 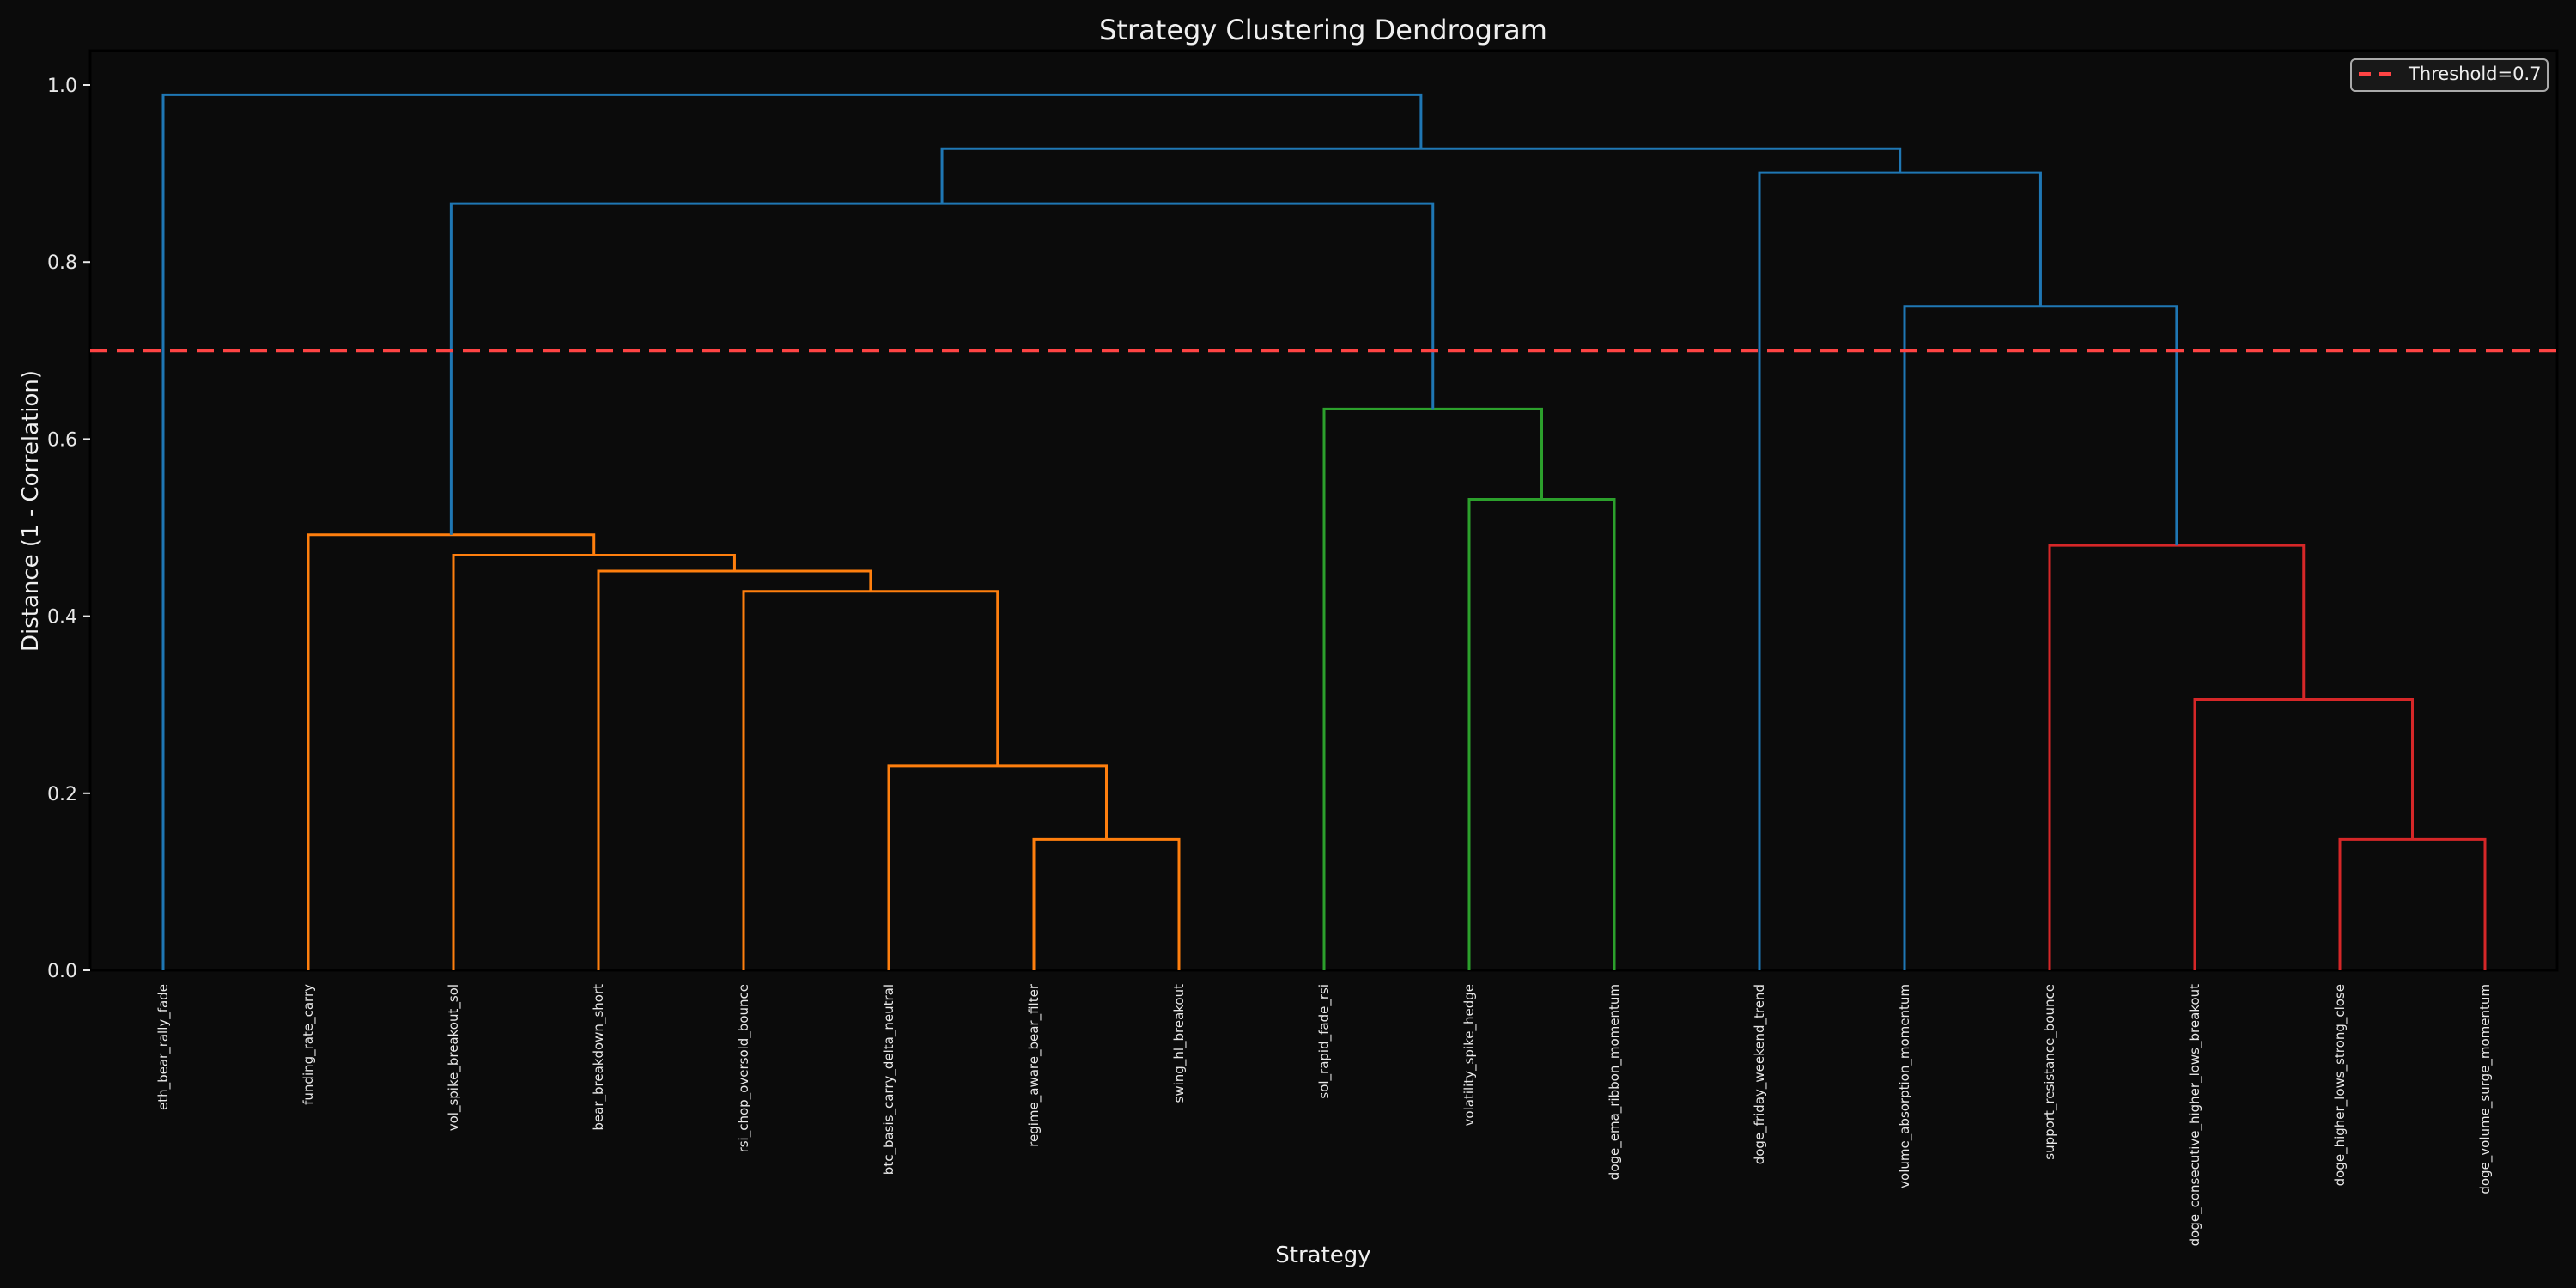 I want to click on leaf-label: doge_friday_weekend_trend, so click(x=1760, y=1074).